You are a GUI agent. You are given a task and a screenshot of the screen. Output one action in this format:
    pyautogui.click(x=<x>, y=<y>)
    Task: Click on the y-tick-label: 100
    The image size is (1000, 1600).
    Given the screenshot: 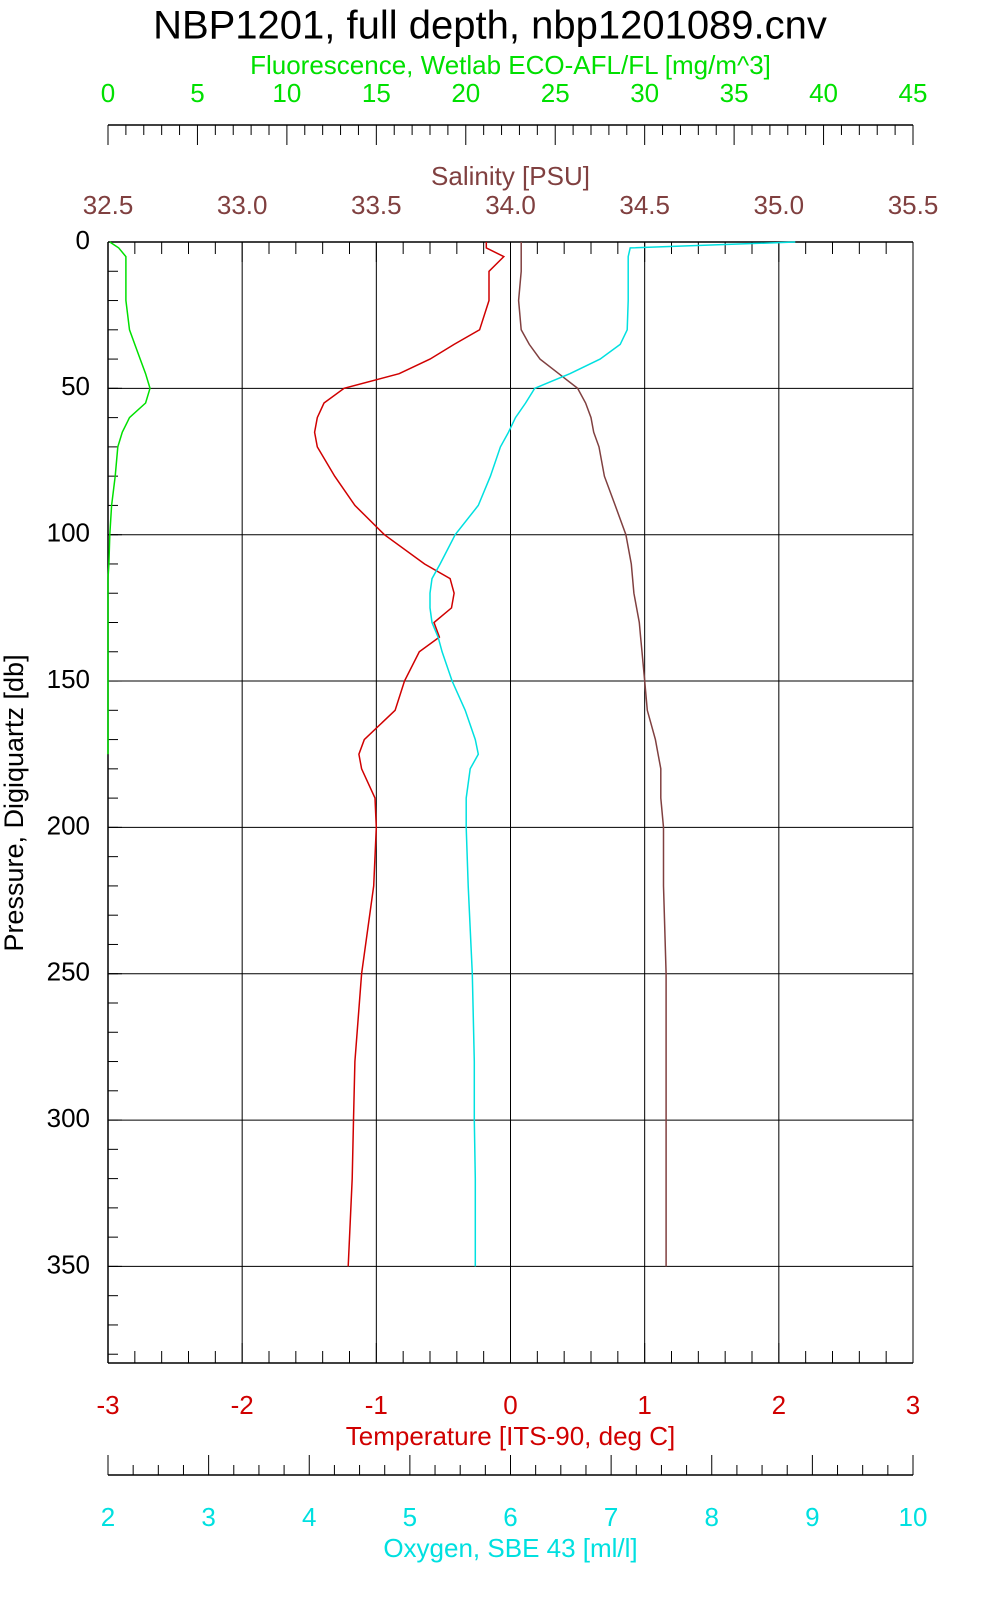 What is the action you would take?
    pyautogui.click(x=68, y=533)
    